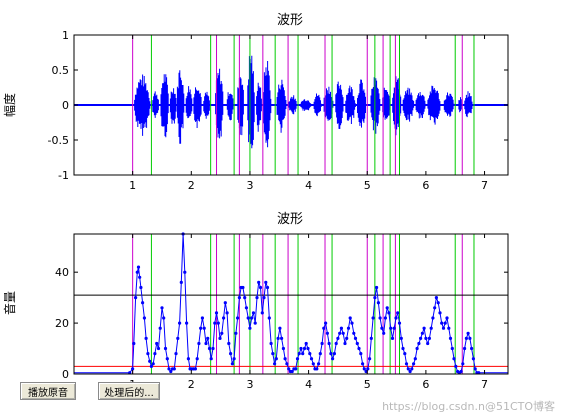  What do you see at coordinates (48, 391) in the screenshot?
I see `play-original-button: 播放原音` at bounding box center [48, 391].